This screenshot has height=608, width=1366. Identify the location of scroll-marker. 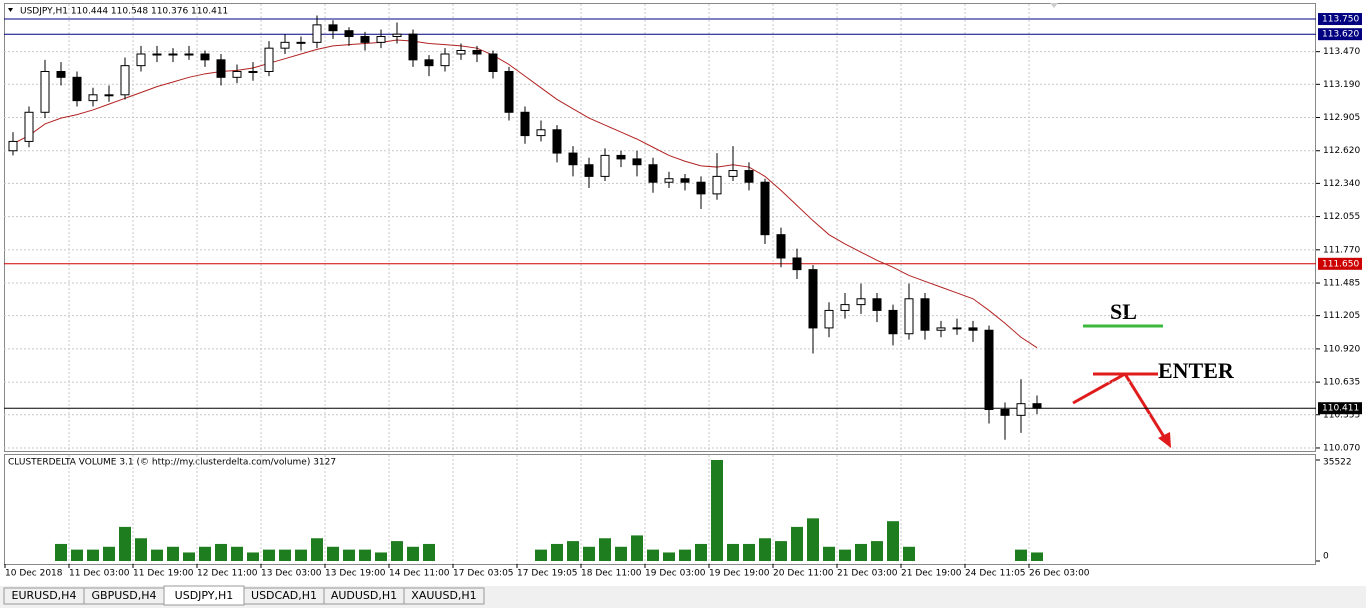
(1054, 5).